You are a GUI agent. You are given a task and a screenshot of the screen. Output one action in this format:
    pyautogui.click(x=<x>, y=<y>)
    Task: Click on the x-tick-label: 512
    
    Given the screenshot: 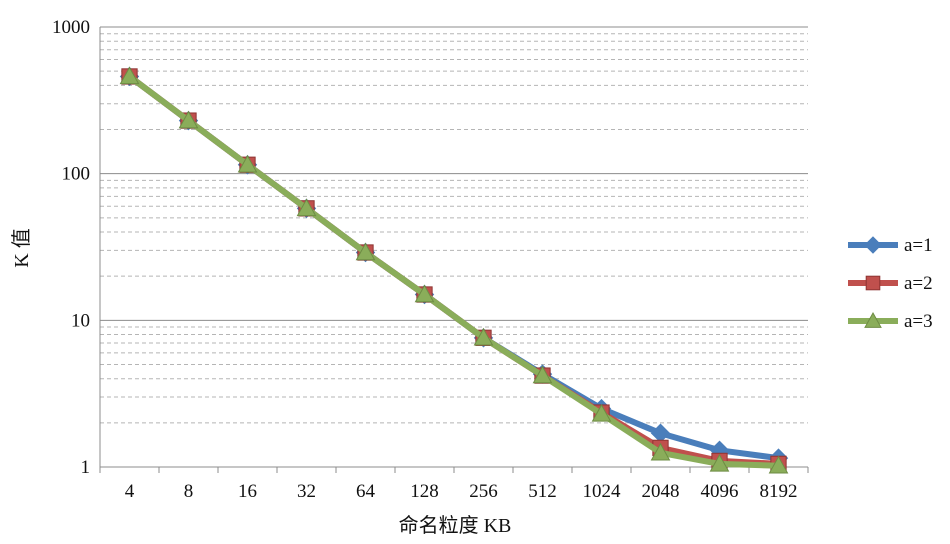 What is the action you would take?
    pyautogui.click(x=542, y=491)
    